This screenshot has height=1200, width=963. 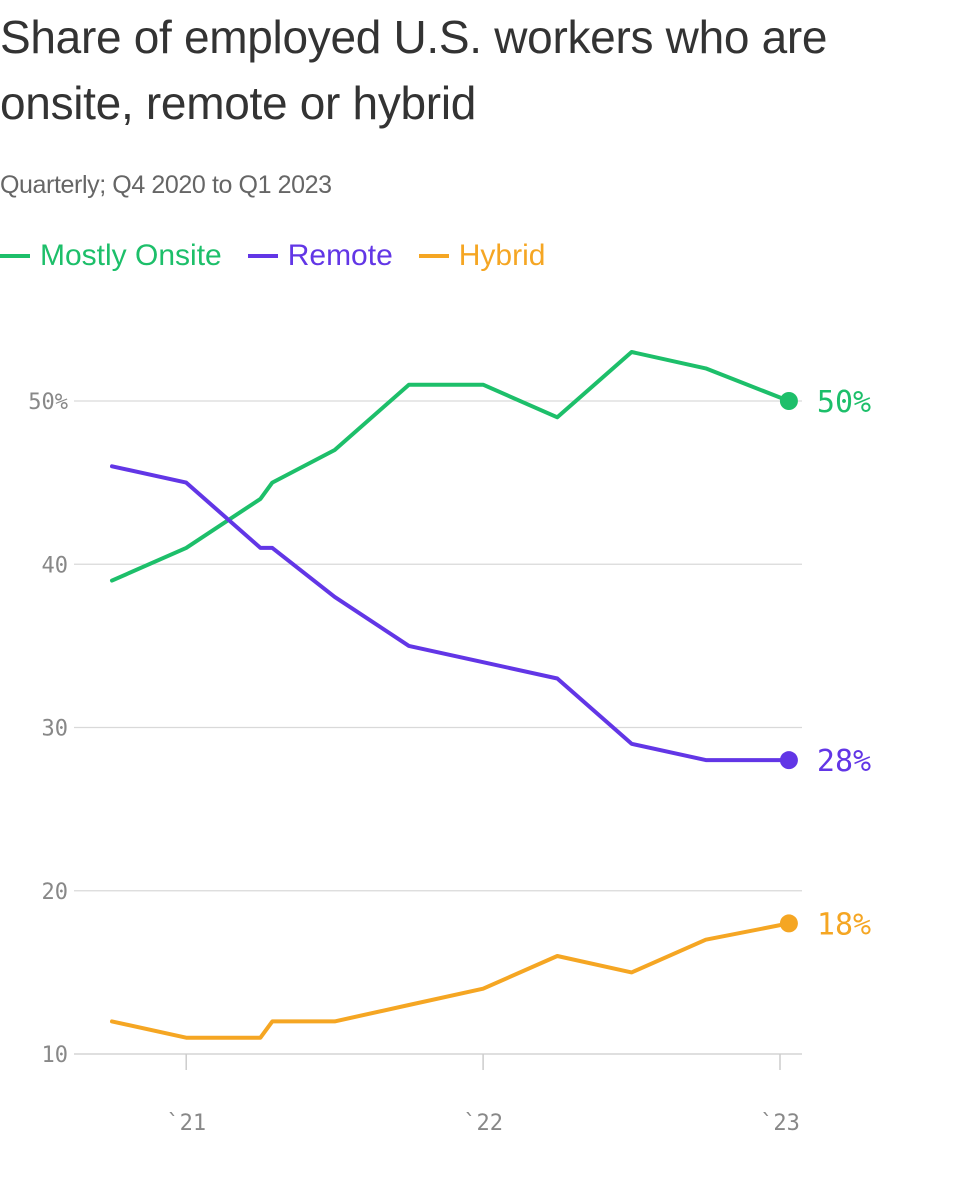 What do you see at coordinates (55, 892) in the screenshot?
I see `y-tick-label-20: 20` at bounding box center [55, 892].